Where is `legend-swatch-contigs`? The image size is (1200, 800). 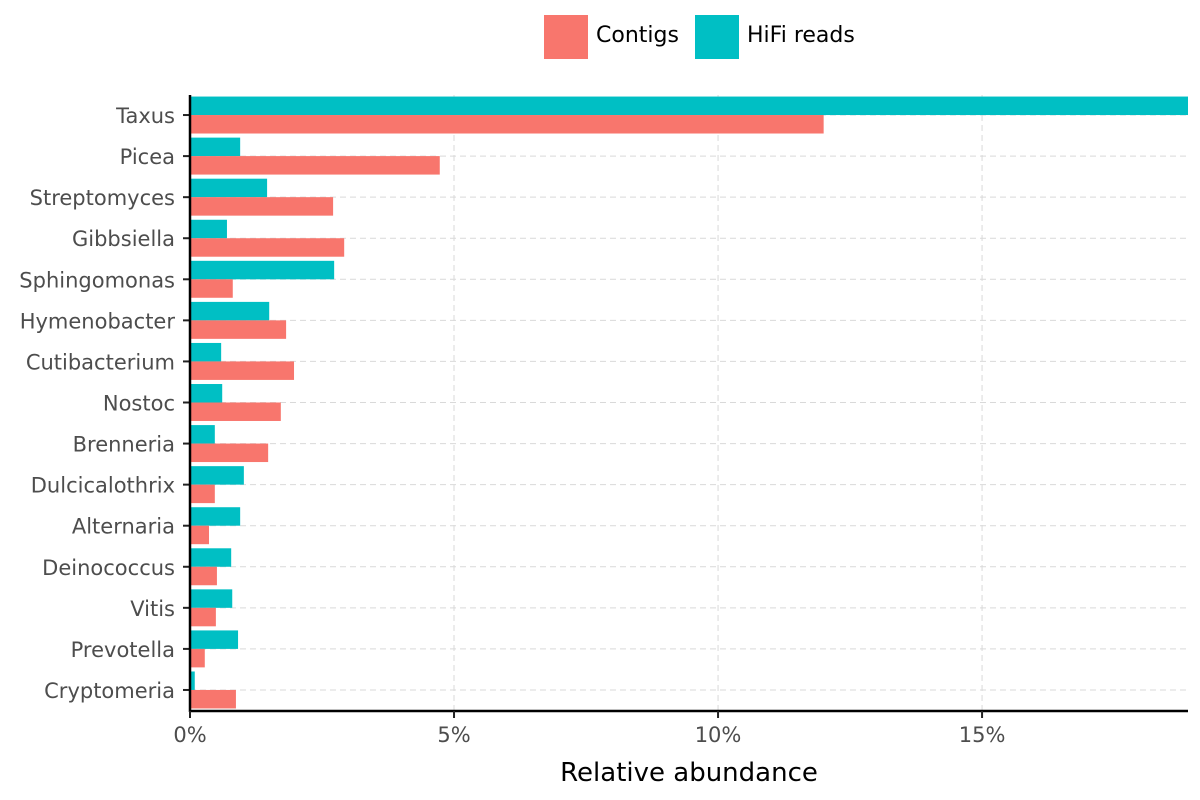 legend-swatch-contigs is located at coordinates (566, 37).